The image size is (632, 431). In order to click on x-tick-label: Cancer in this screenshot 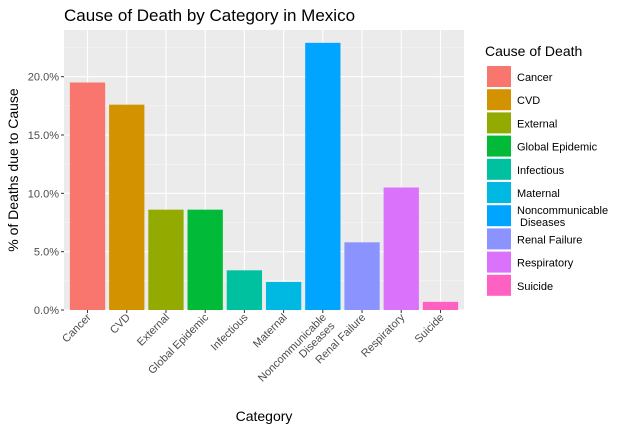, I will do `click(77, 328)`.